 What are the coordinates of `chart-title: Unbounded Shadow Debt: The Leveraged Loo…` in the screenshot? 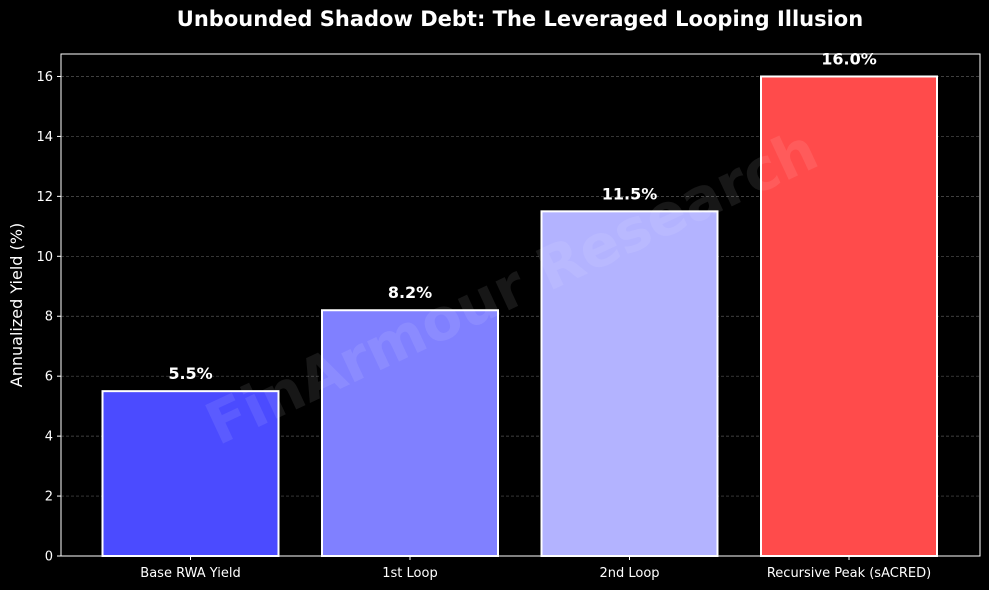 It's located at (520, 19).